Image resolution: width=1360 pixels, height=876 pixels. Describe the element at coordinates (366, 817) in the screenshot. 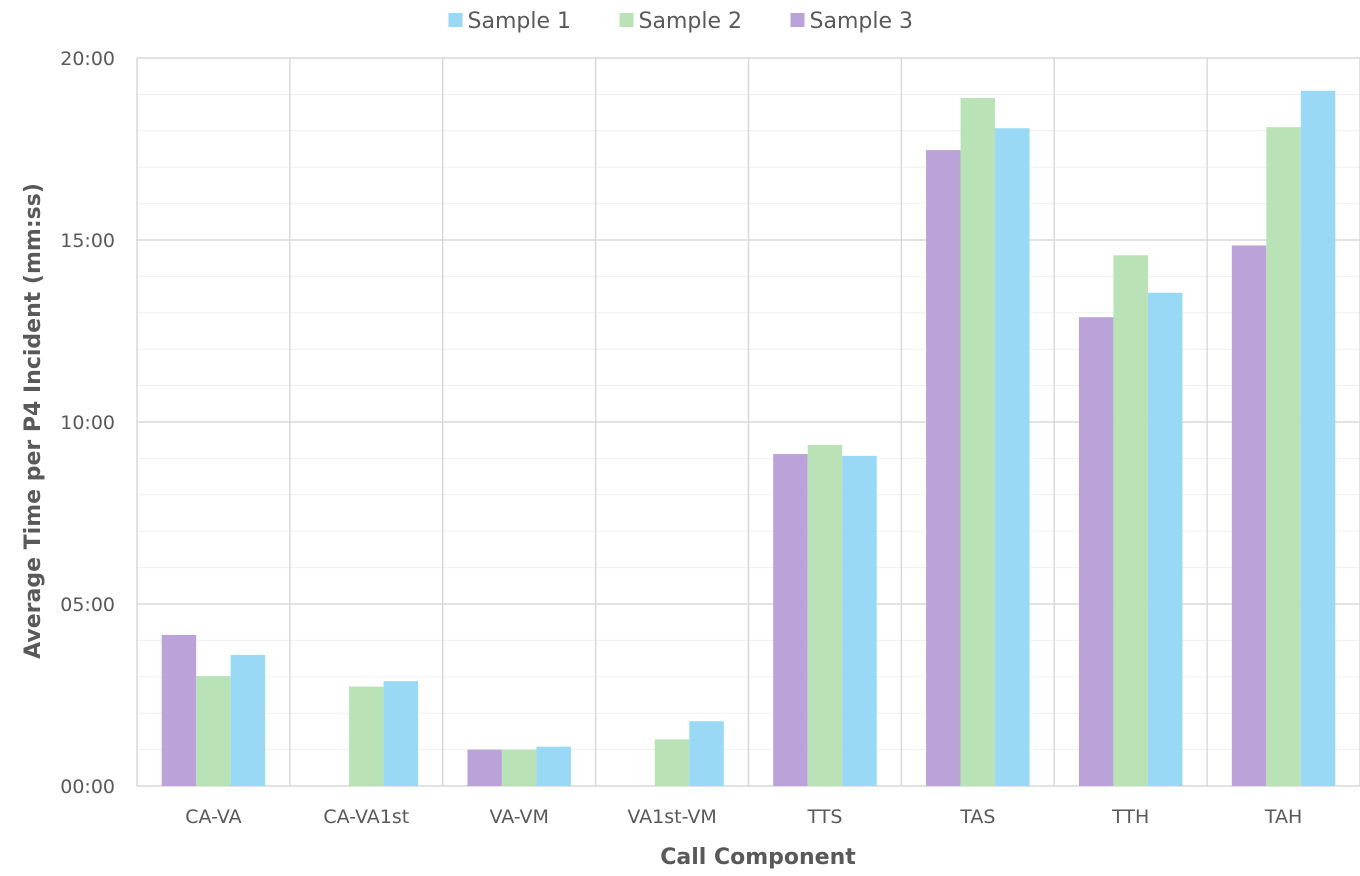

I see `x-category-label: CA-VA1st` at that location.